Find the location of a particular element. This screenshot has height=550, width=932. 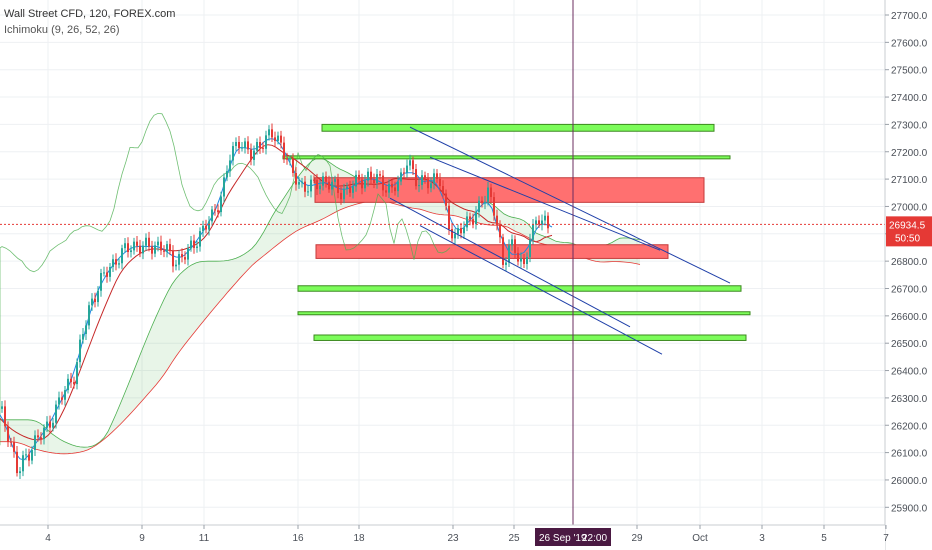

exchange: FOREX.com is located at coordinates (144, 14).